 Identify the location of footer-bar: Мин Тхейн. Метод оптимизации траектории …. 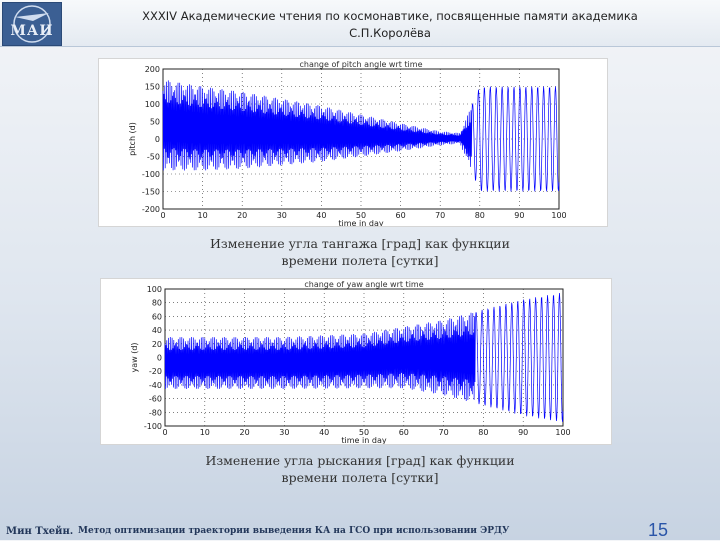
(360, 530).